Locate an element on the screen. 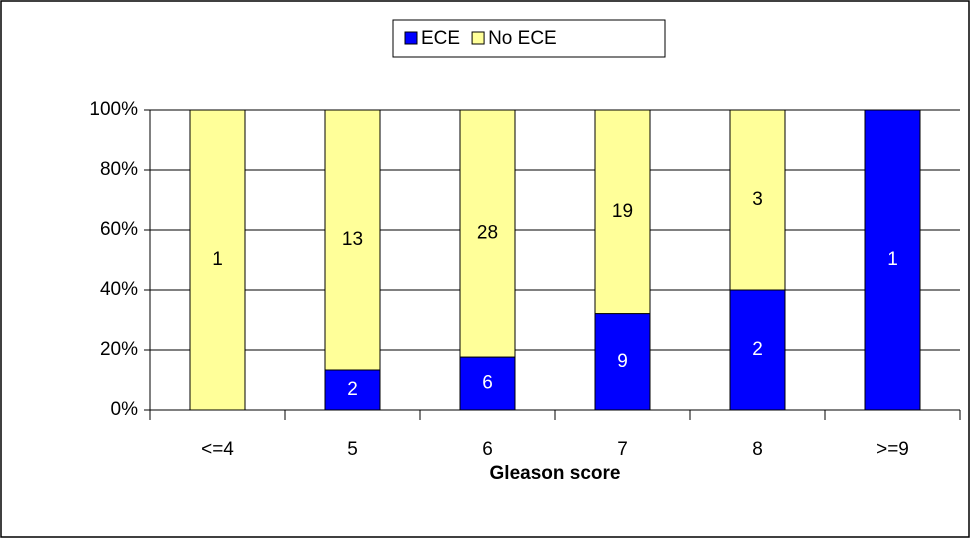  x-tick-label: 7 is located at coordinates (622, 449).